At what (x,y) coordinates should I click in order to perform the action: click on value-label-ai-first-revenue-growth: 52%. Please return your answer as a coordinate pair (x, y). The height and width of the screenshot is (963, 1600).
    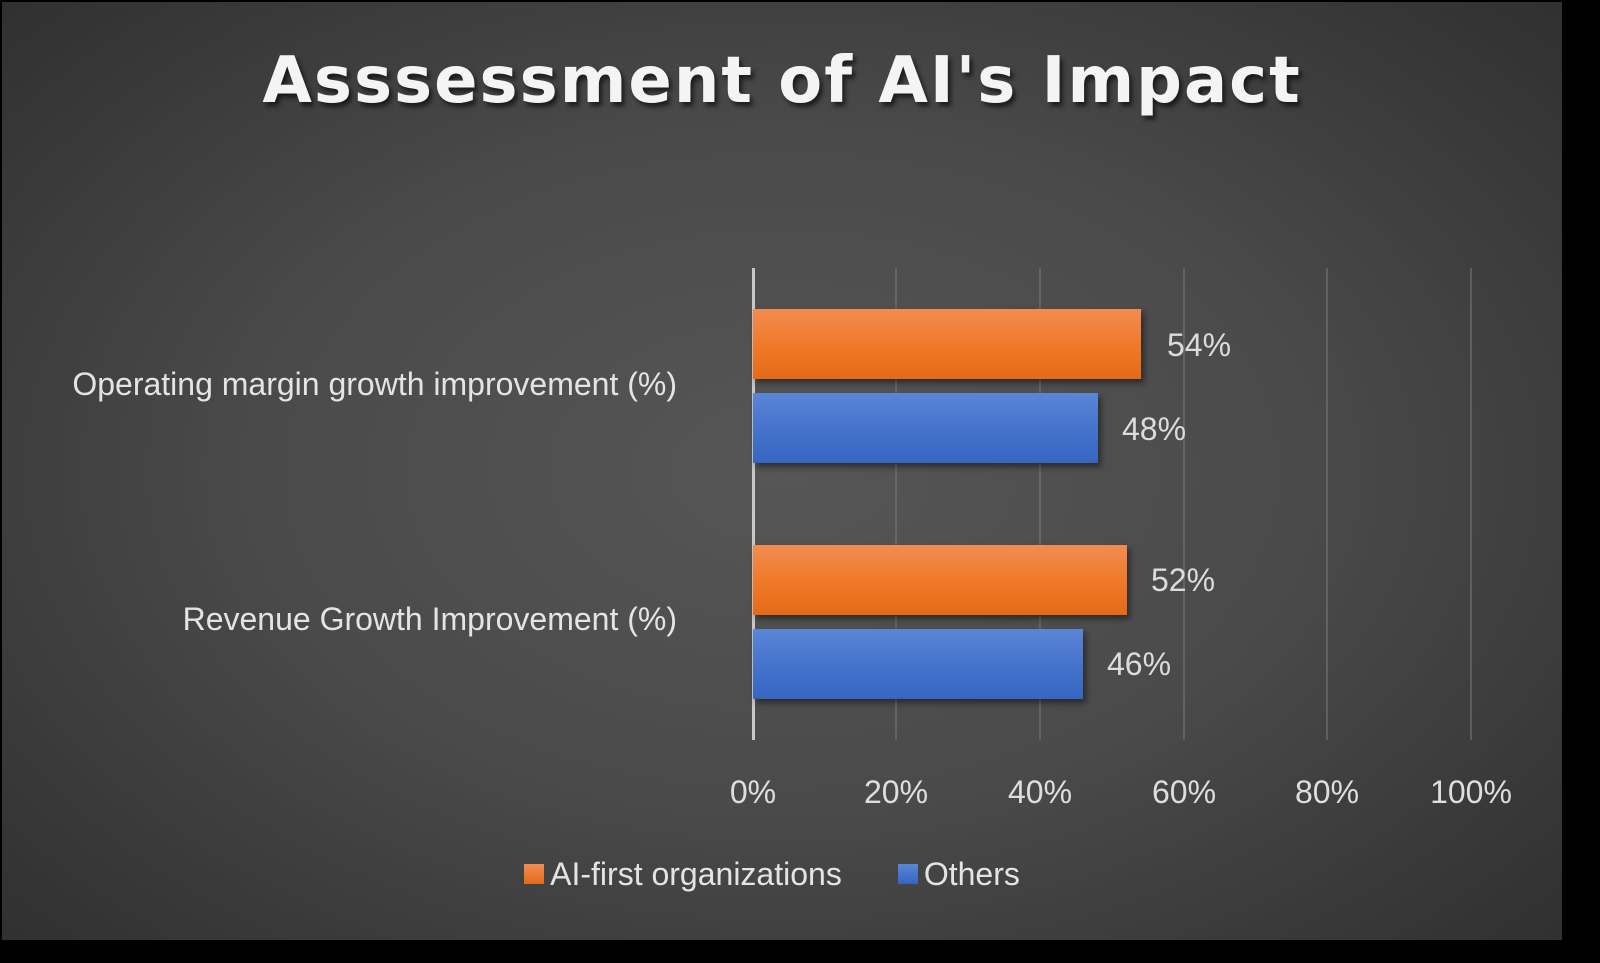
    Looking at the image, I should click on (1183, 580).